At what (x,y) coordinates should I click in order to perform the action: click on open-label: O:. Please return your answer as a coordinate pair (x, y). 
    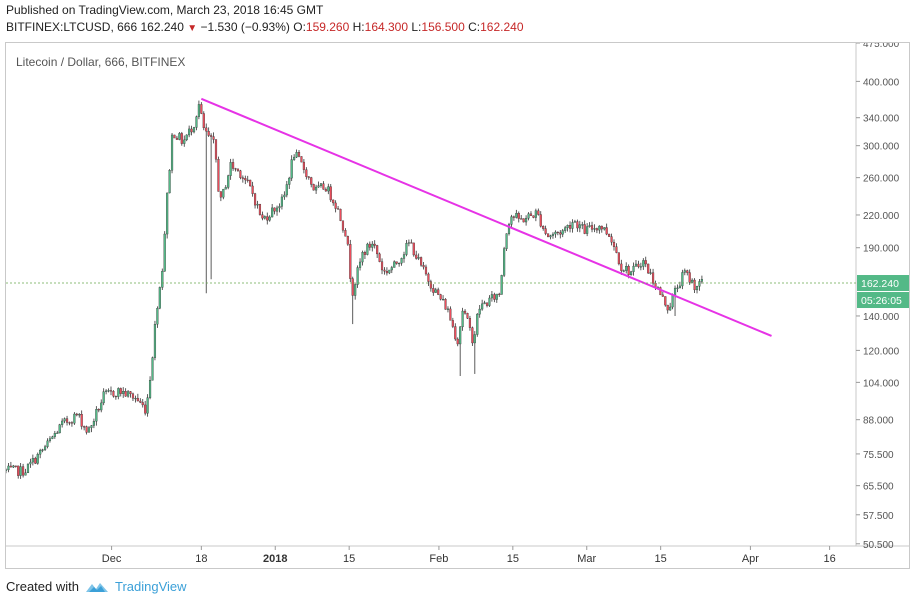
    Looking at the image, I should click on (299, 27).